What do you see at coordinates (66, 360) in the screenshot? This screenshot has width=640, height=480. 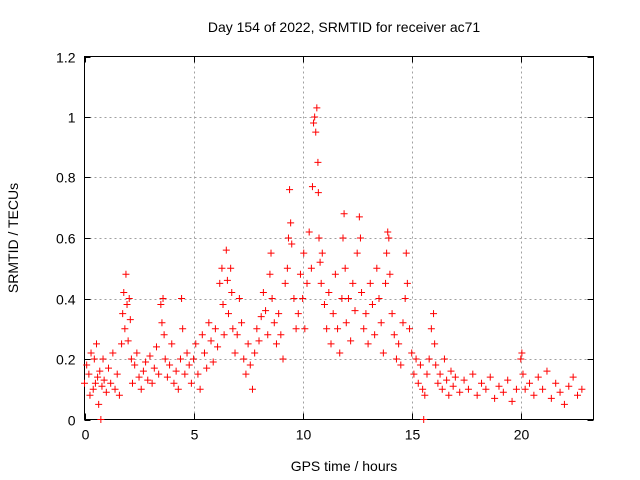 I see `y-tick-label: 0.2` at bounding box center [66, 360].